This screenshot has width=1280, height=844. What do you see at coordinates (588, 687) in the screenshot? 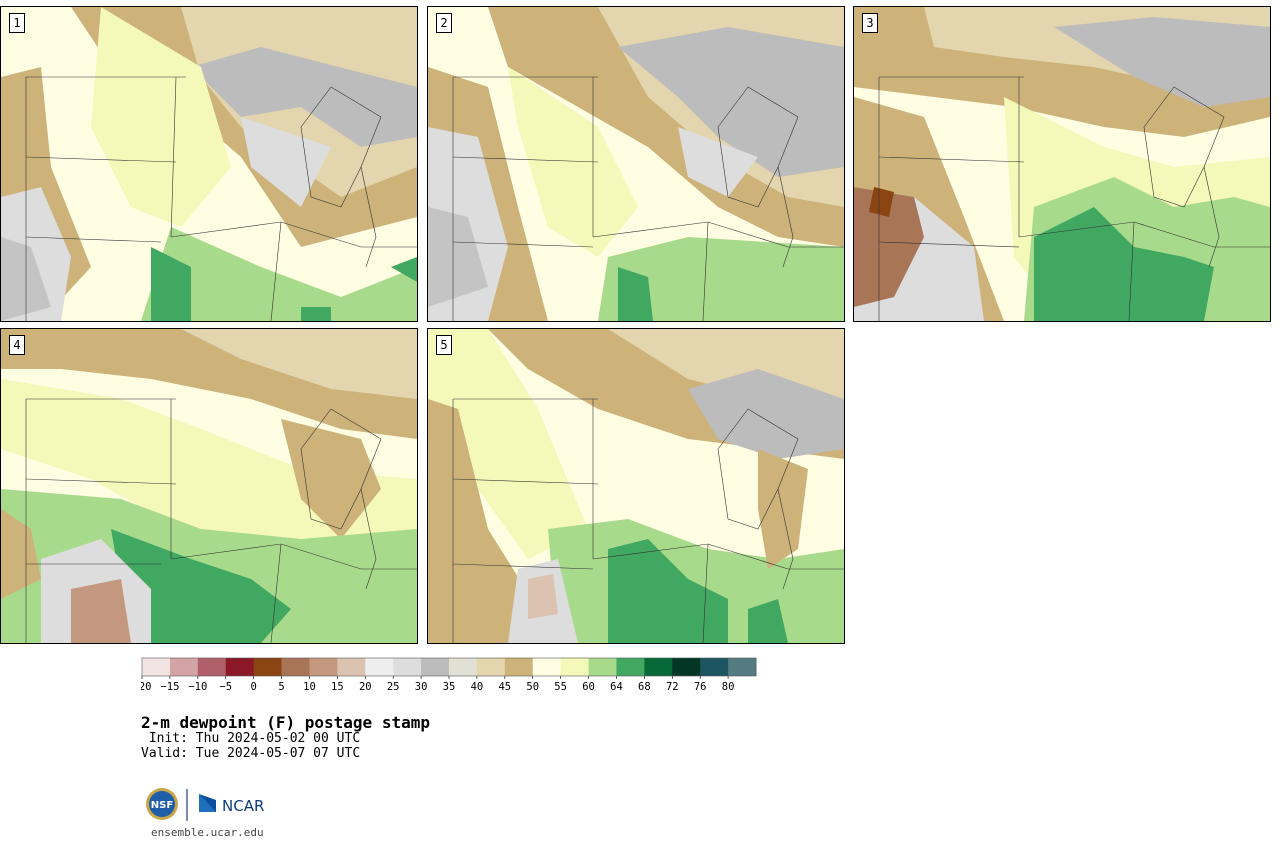
I see `colorbar-tick-label: 60` at bounding box center [588, 687].